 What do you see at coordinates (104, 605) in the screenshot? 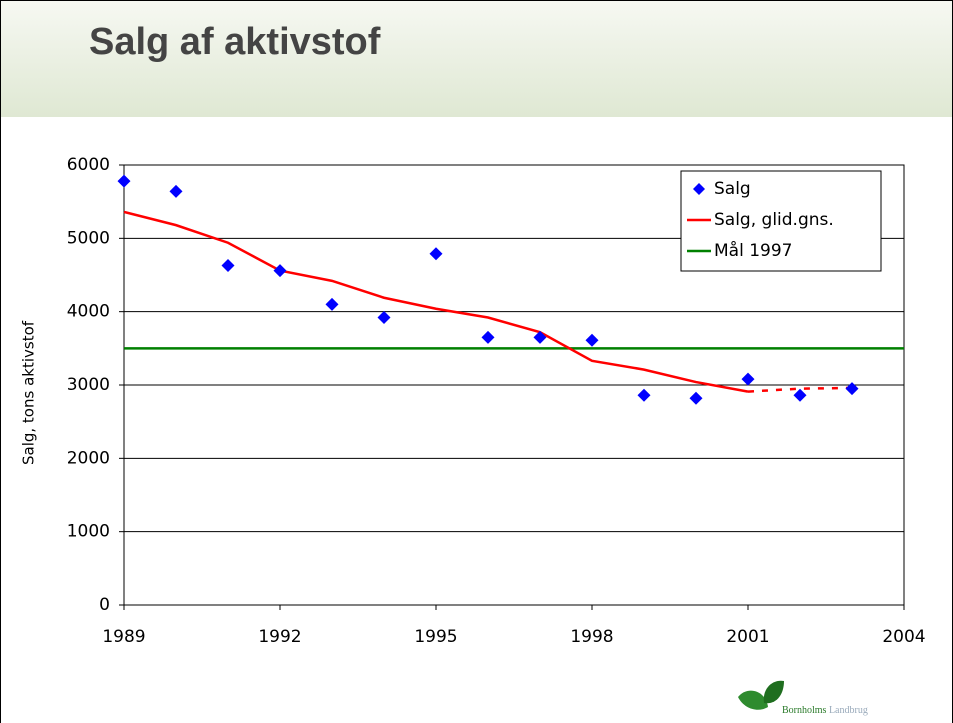
I see `y-tick-label: 0` at bounding box center [104, 605].